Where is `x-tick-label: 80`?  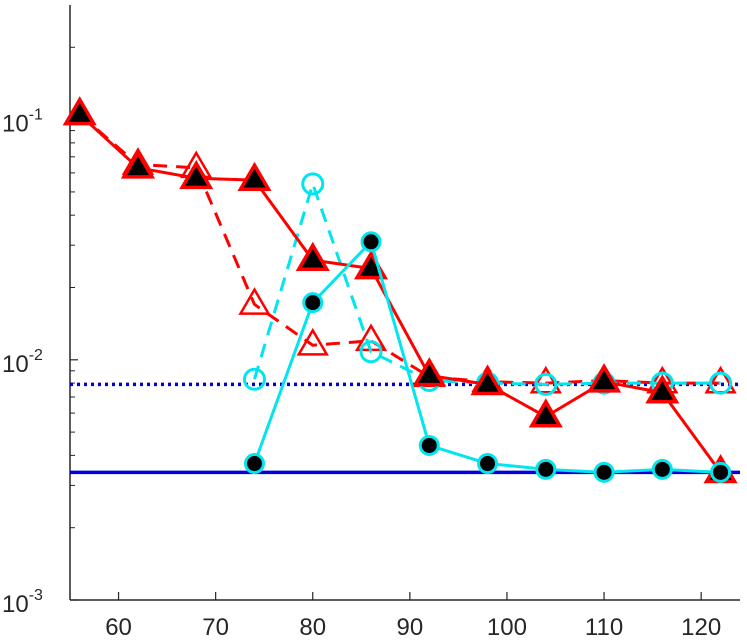
x-tick-label: 80 is located at coordinates (312, 627).